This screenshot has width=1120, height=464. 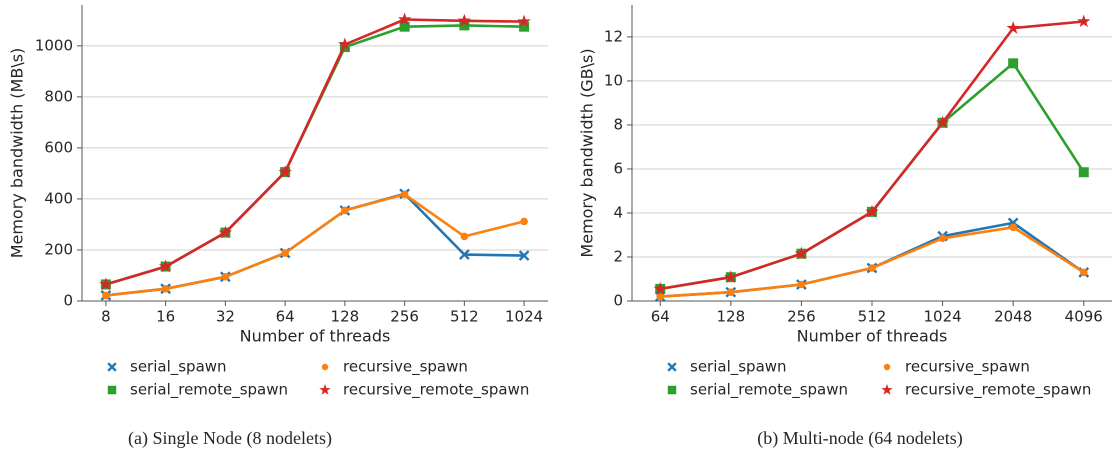 What do you see at coordinates (613, 80) in the screenshot?
I see `y-tick-label: 10` at bounding box center [613, 80].